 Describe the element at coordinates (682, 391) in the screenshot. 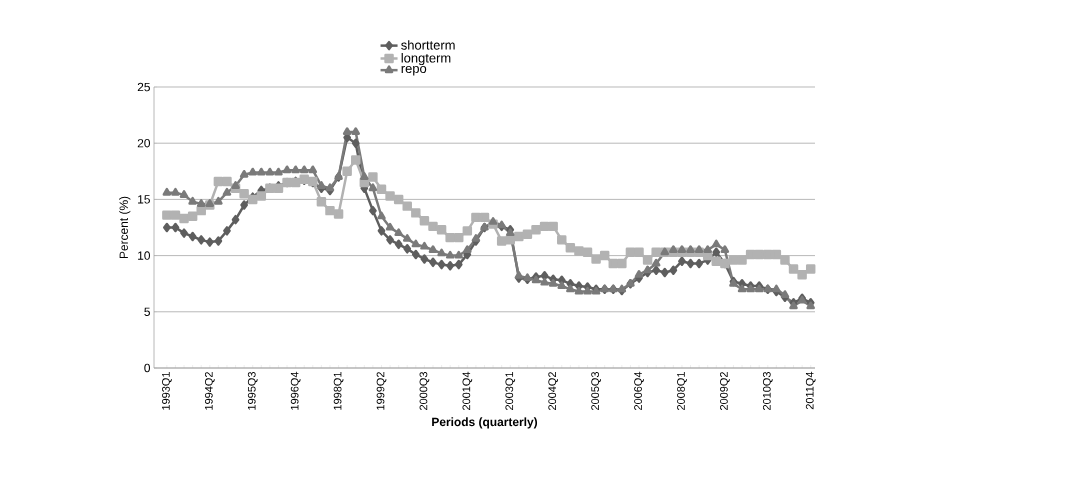

I see `x-tick-label: 2008Q1` at that location.